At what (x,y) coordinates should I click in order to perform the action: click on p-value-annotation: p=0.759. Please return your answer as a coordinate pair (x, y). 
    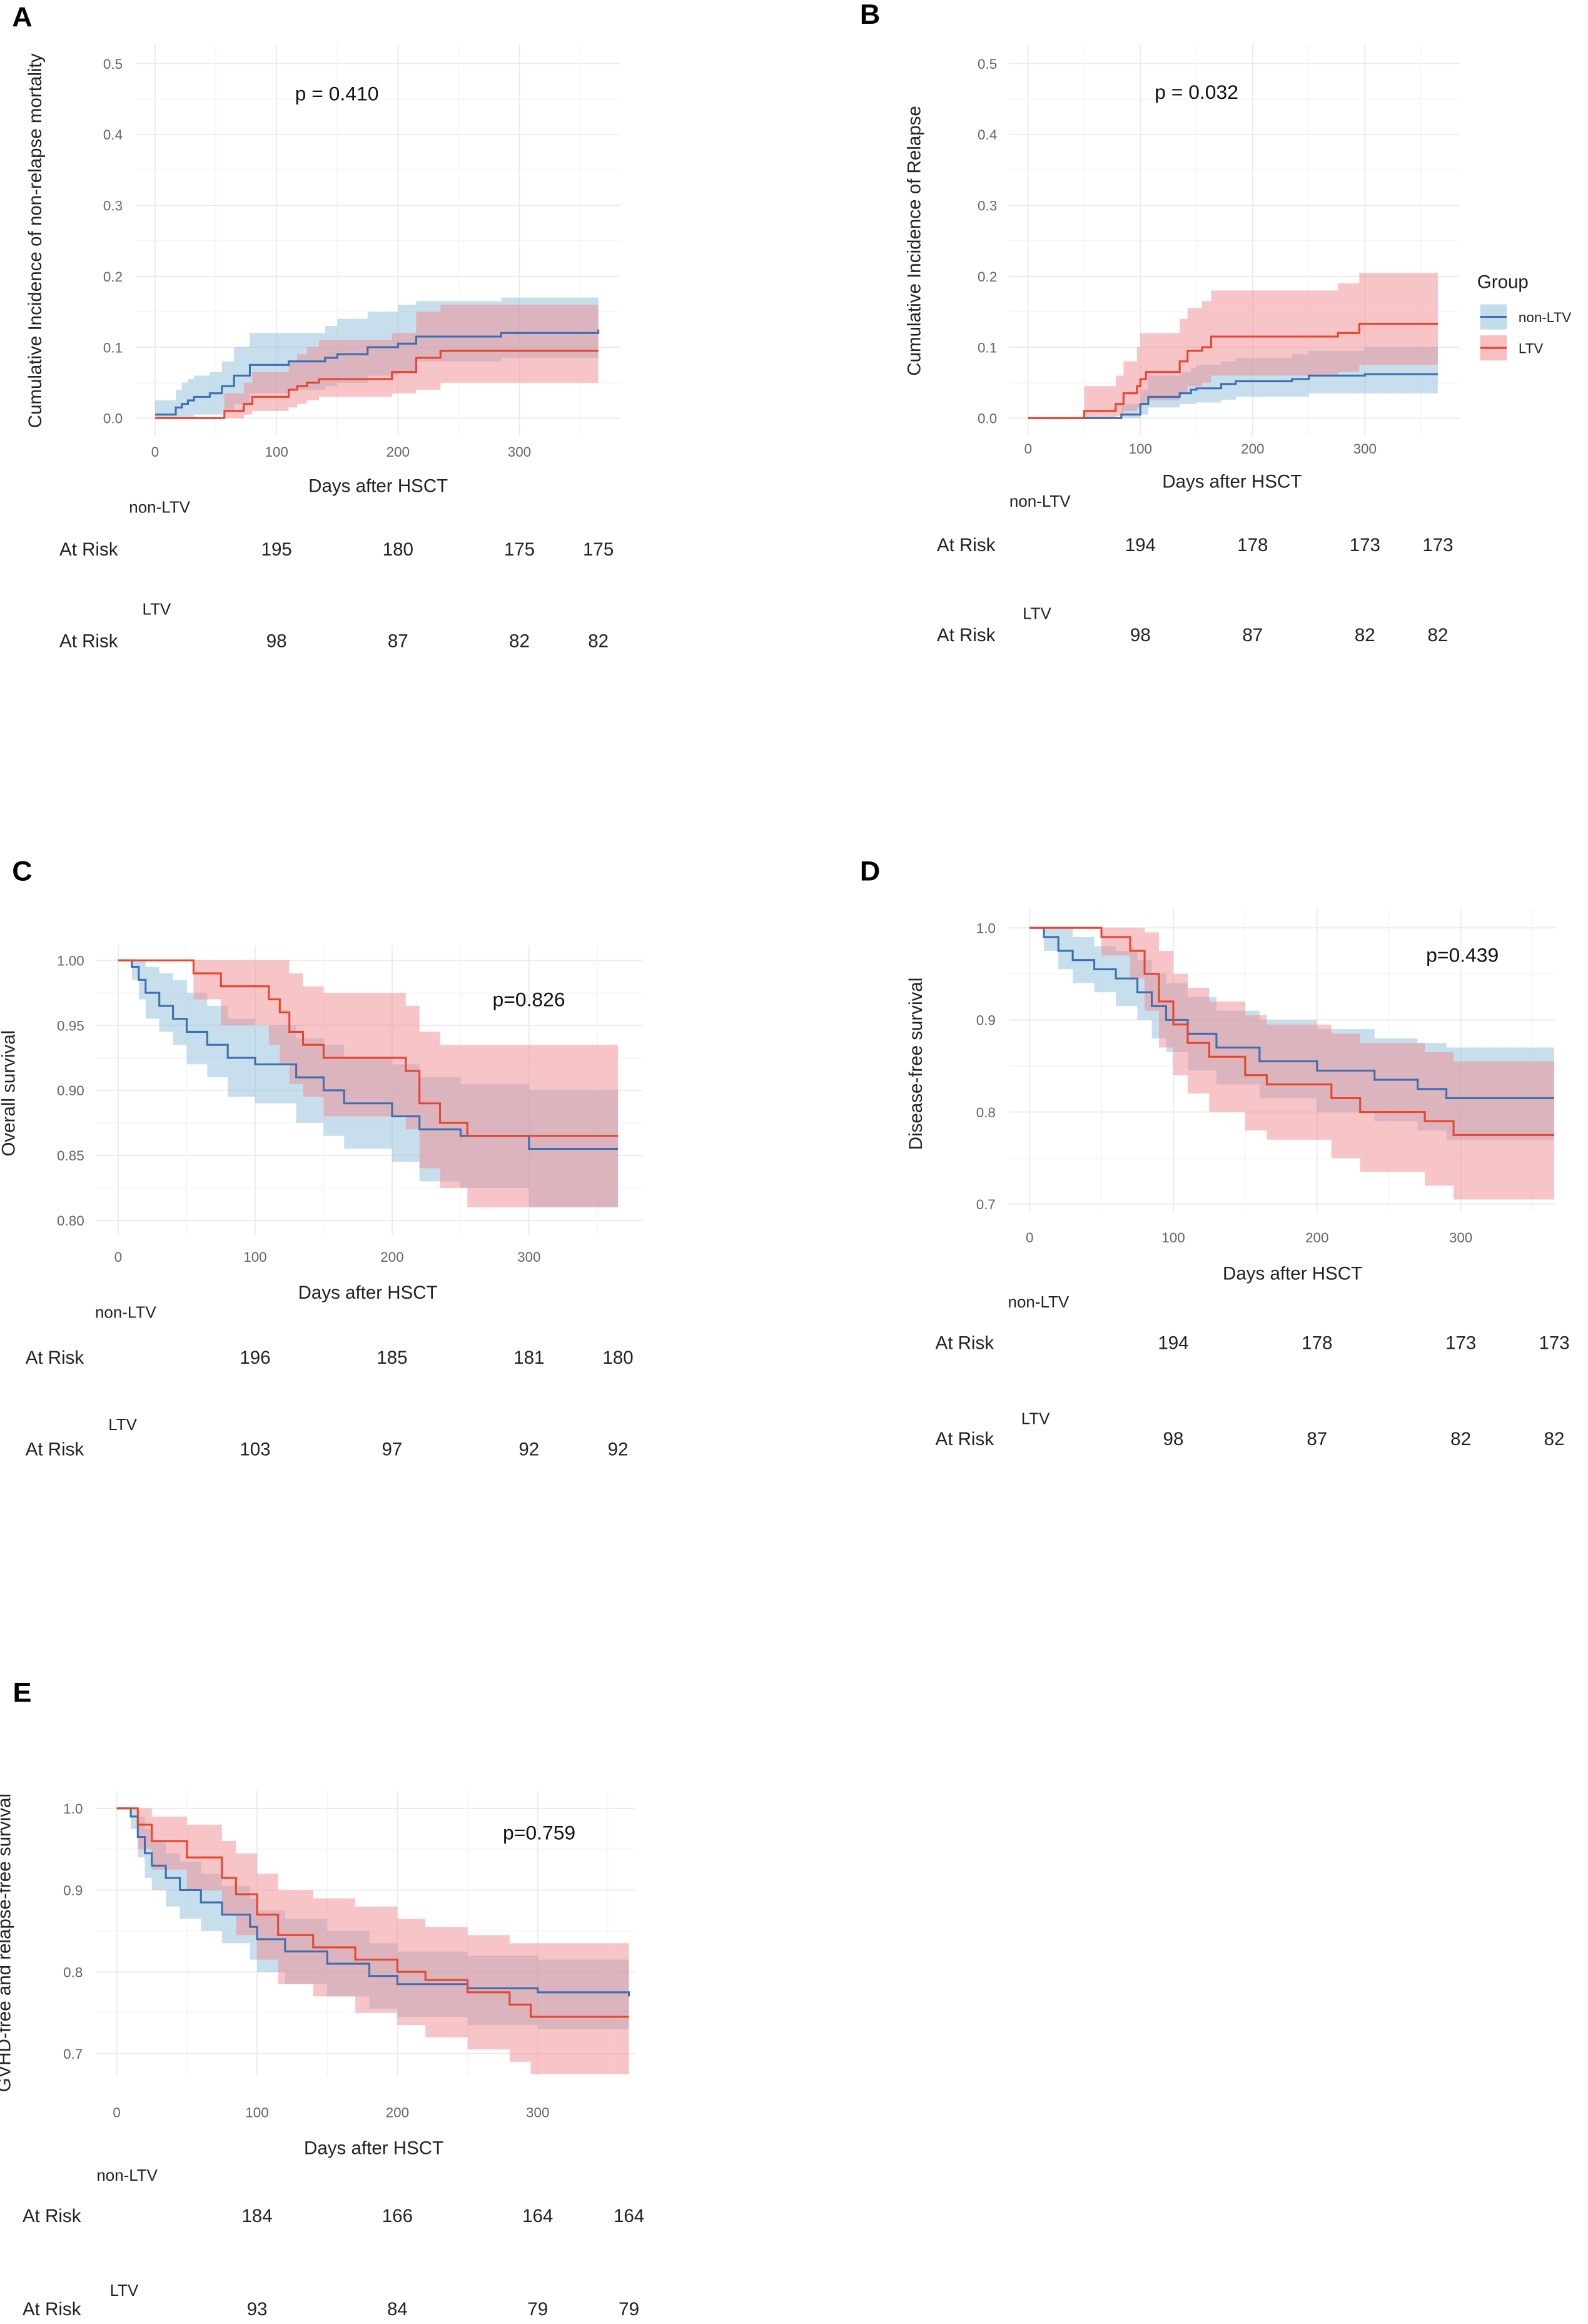
    Looking at the image, I should click on (539, 1832).